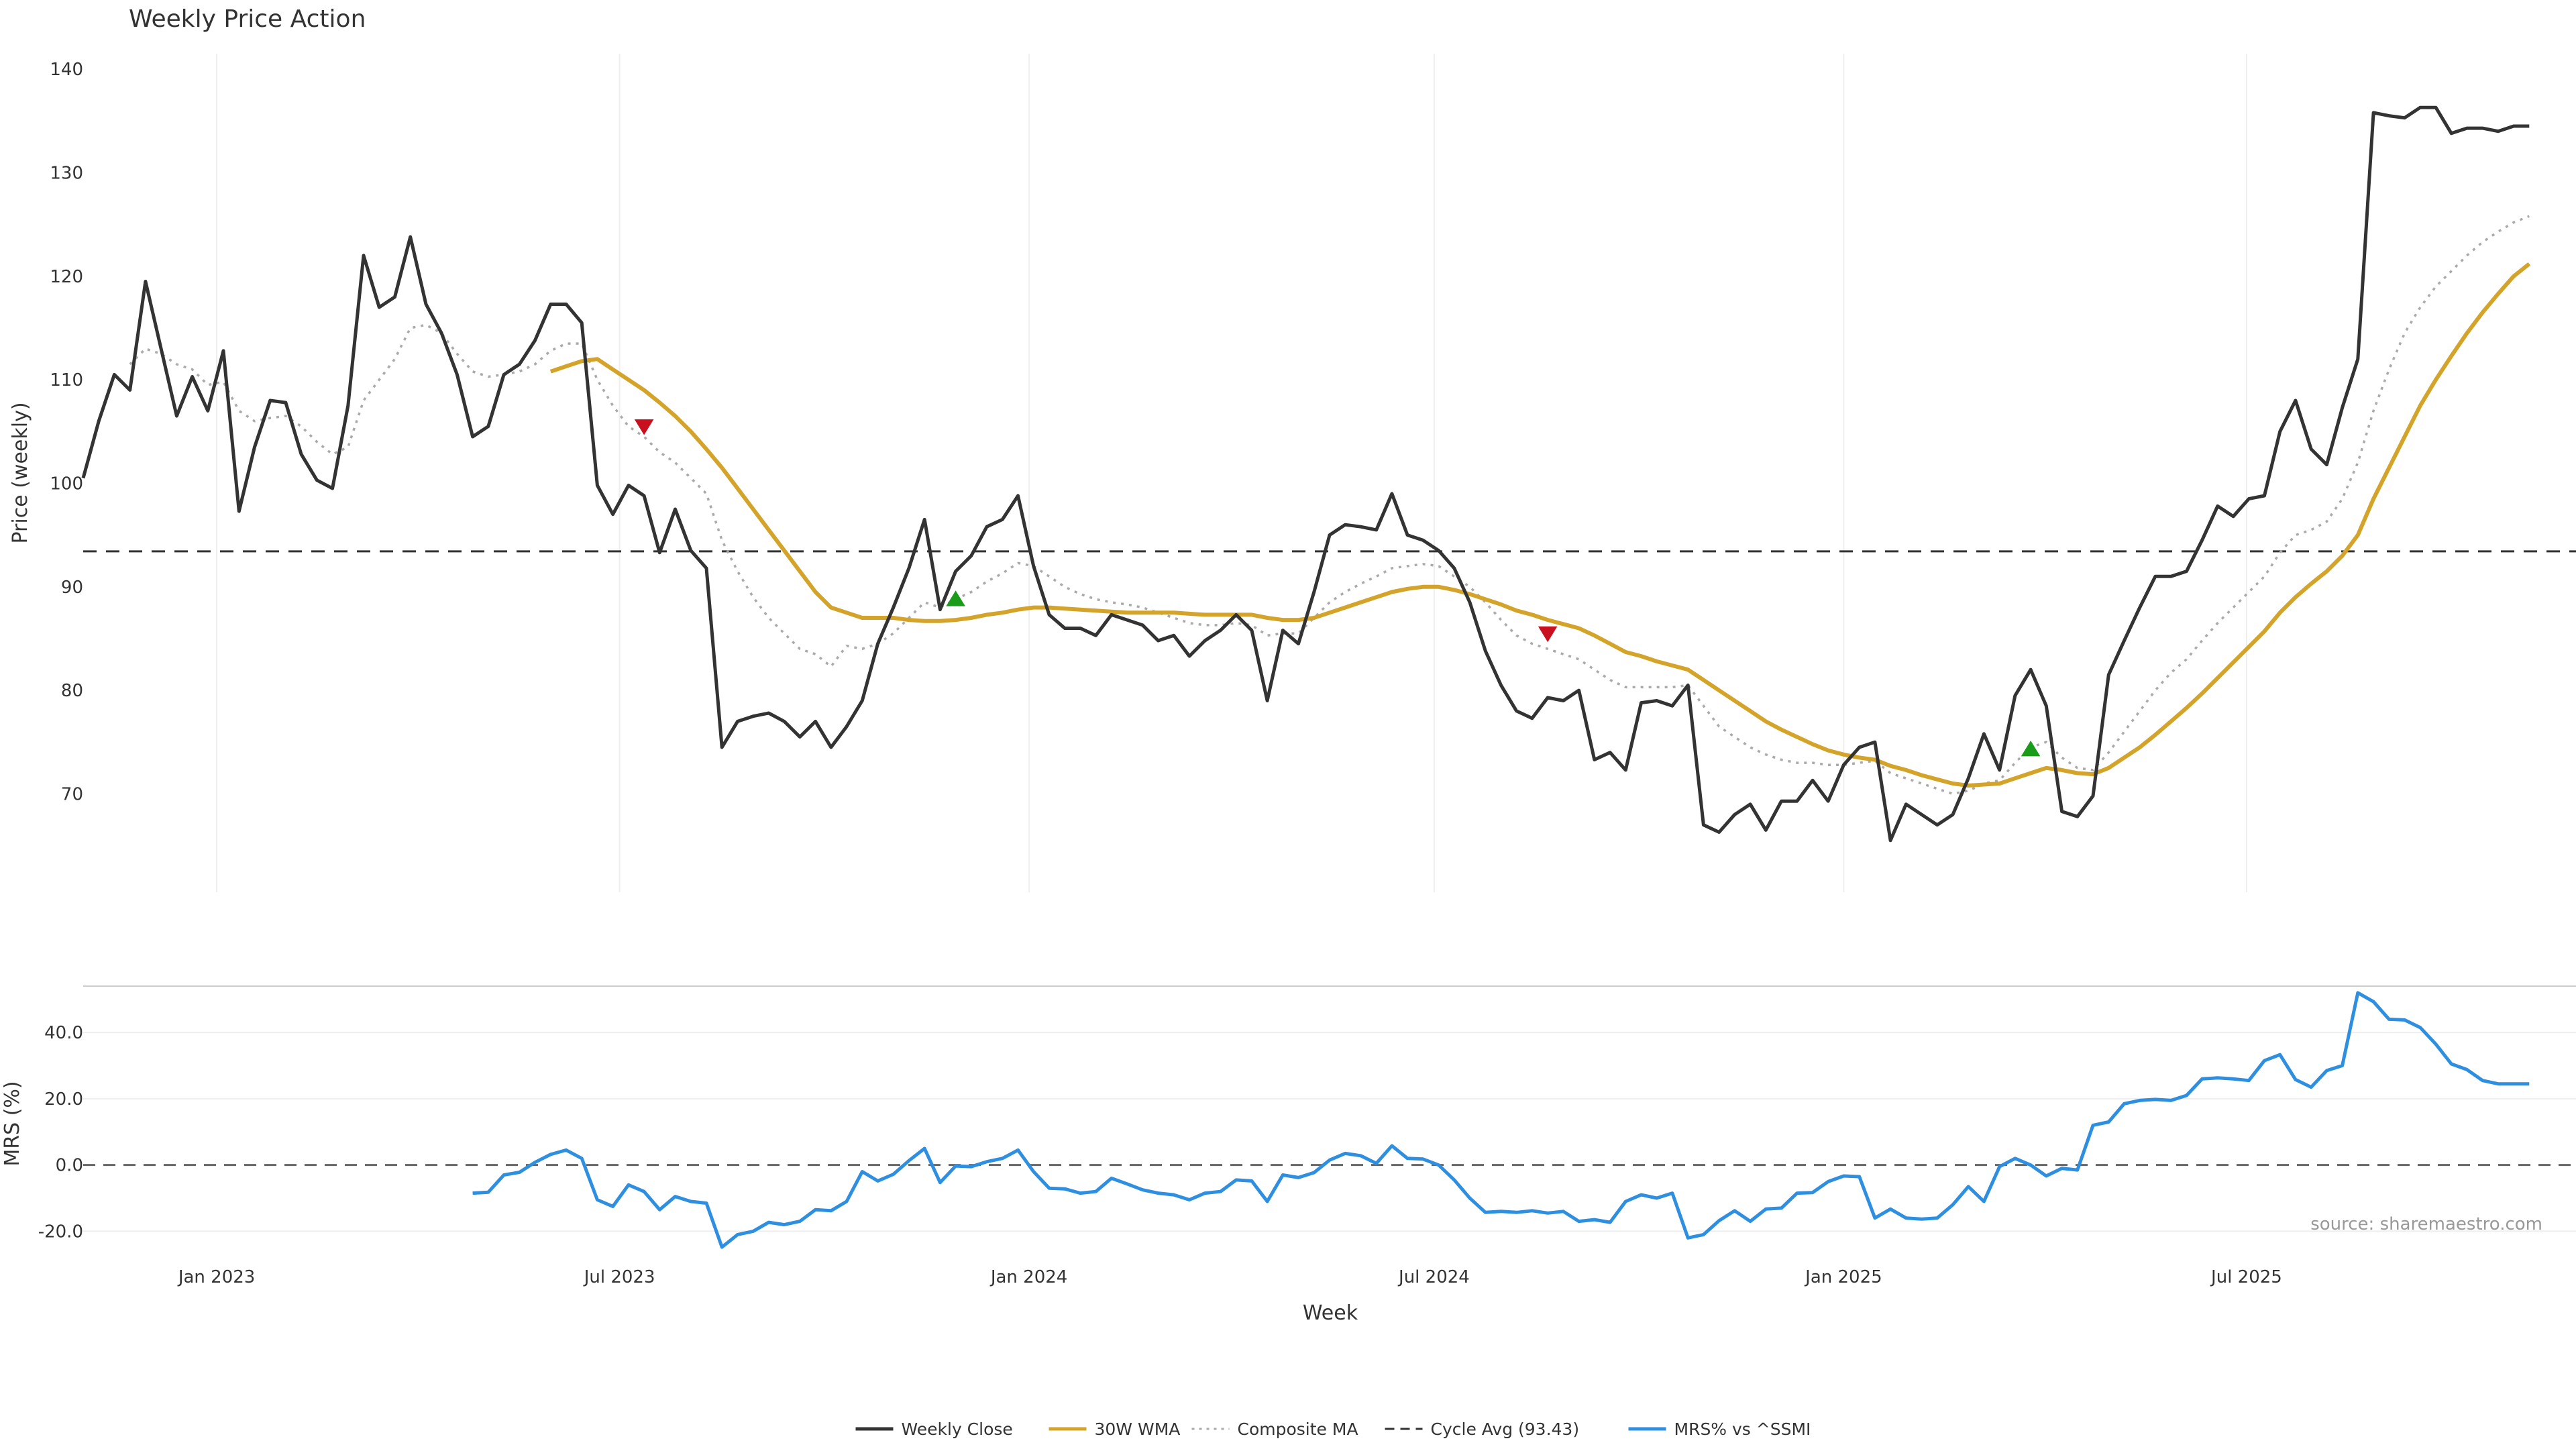 This screenshot has height=1449, width=2576. I want to click on legend-label: 30W WMA, so click(1138, 1429).